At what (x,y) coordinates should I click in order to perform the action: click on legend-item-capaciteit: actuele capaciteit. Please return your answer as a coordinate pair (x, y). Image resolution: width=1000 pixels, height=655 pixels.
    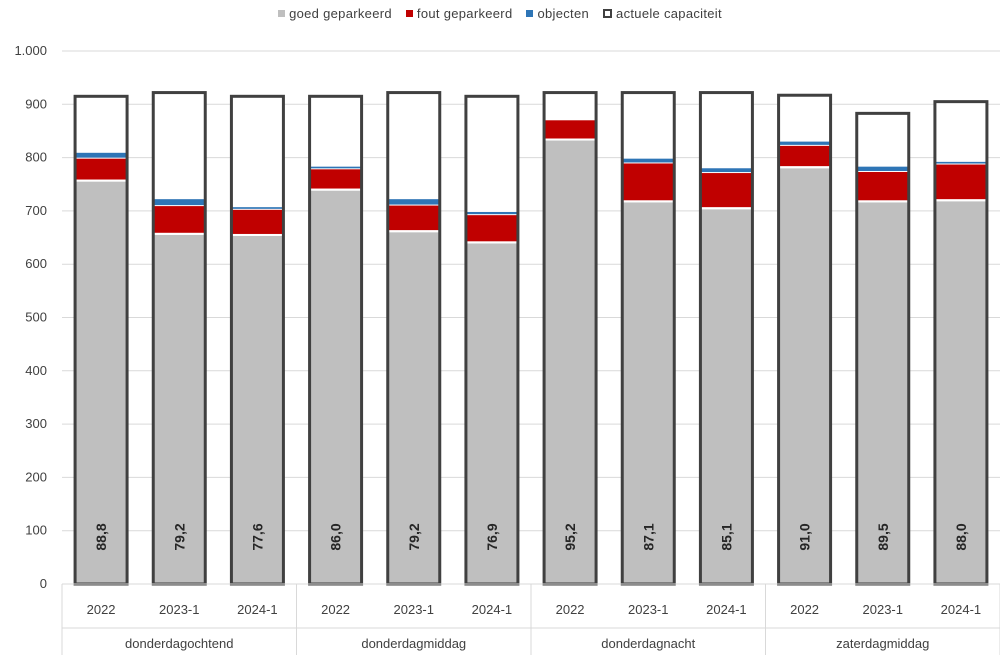
    Looking at the image, I should click on (662, 13).